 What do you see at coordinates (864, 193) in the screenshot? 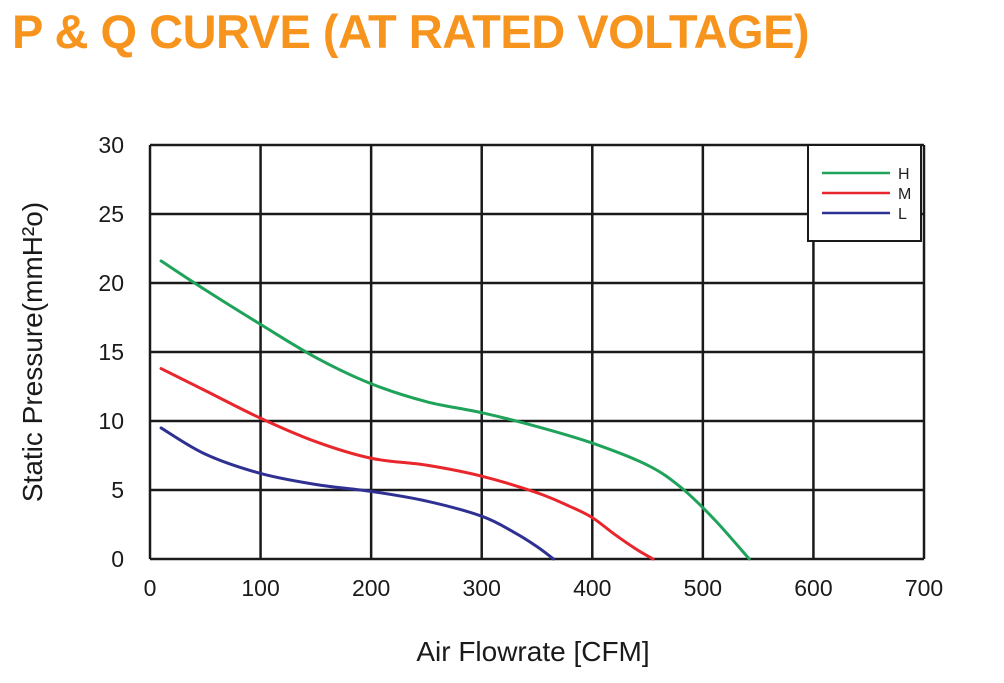
I see `legend: HML` at bounding box center [864, 193].